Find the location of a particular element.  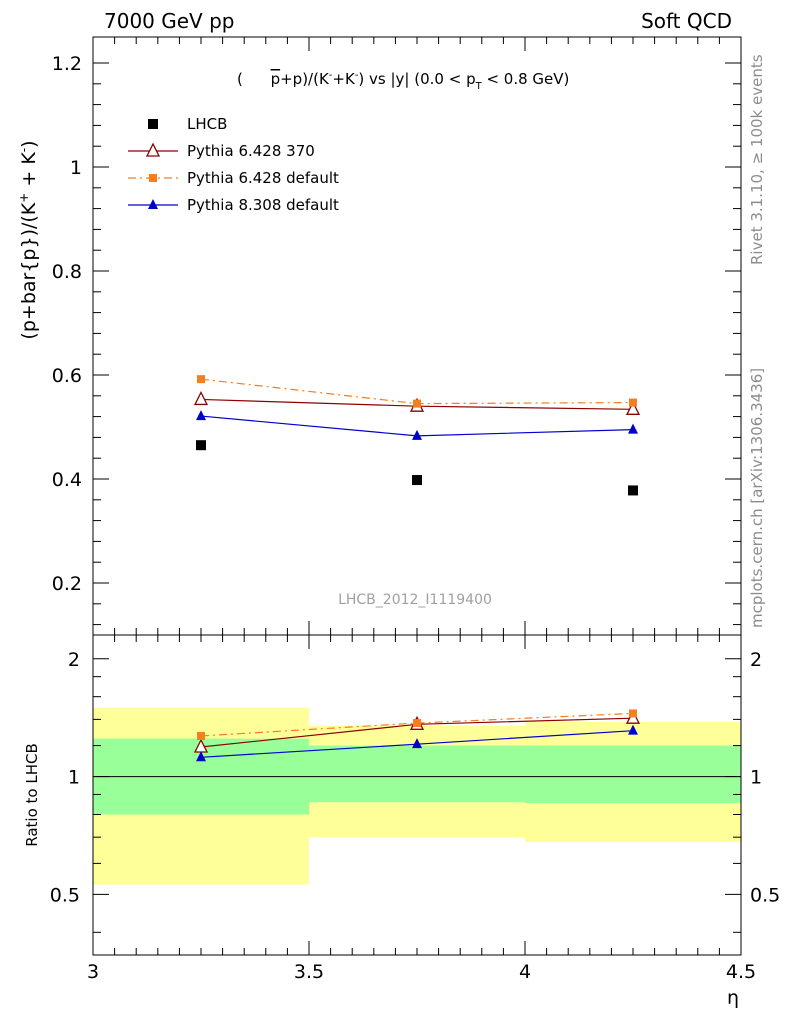

x-tick-label: 4.5 is located at coordinates (741, 972).